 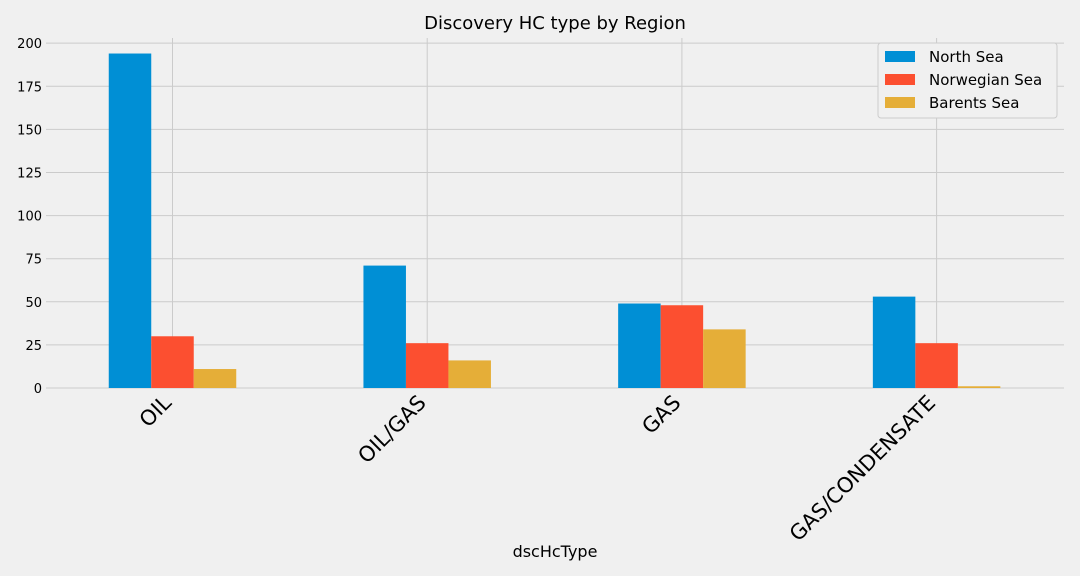 What do you see at coordinates (555, 551) in the screenshot?
I see `x-axis-label: dscHcType` at bounding box center [555, 551].